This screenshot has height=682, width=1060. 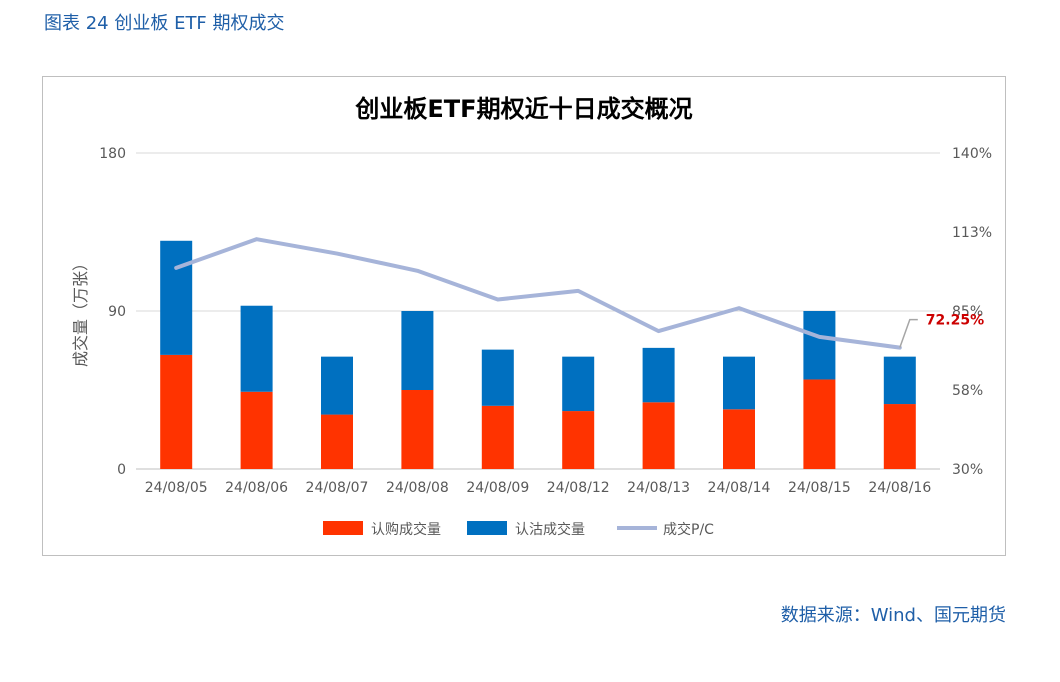 What do you see at coordinates (337, 488) in the screenshot?
I see `x-tick-label: 24/08/07` at bounding box center [337, 488].